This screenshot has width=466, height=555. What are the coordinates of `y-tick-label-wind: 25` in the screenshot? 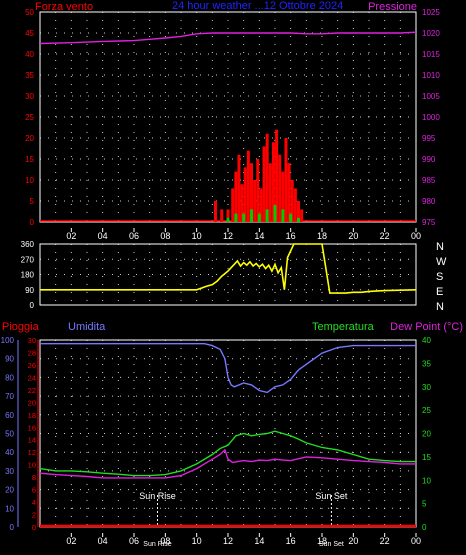 It's located at (29, 117).